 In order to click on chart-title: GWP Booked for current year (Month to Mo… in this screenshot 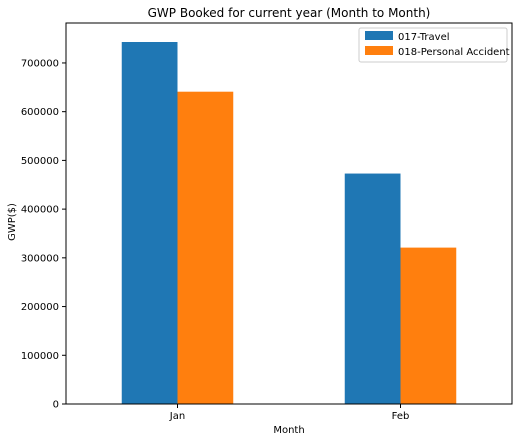, I will do `click(289, 13)`.